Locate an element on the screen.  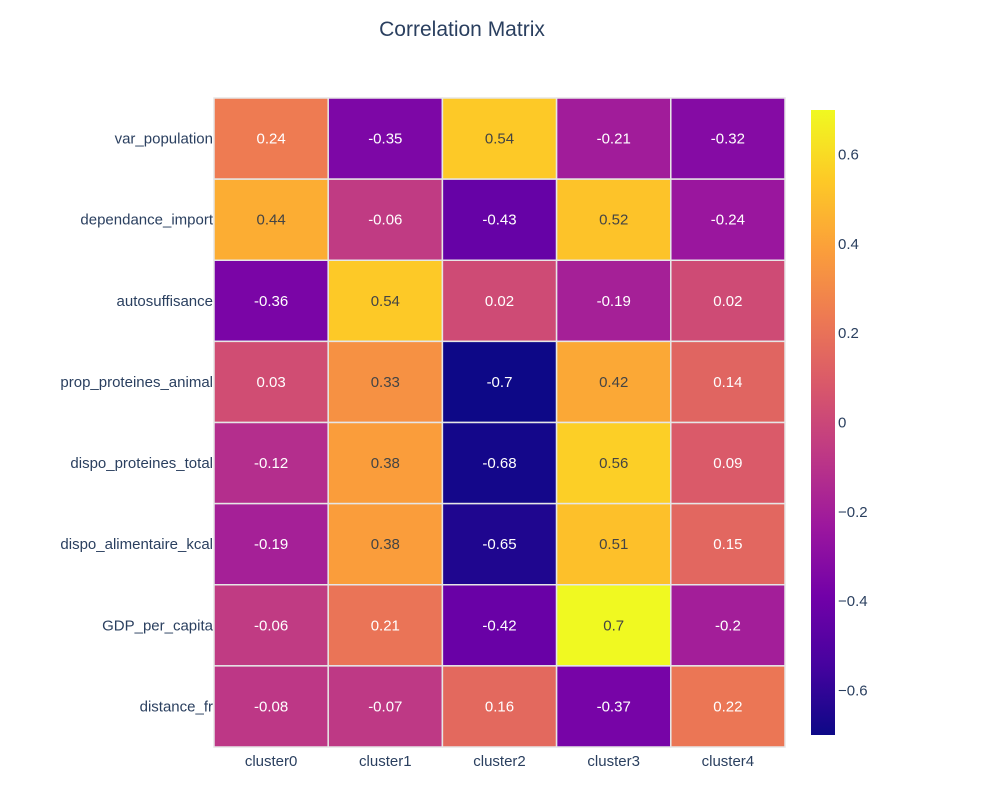
cell-value-label: 0.15 is located at coordinates (727, 544).